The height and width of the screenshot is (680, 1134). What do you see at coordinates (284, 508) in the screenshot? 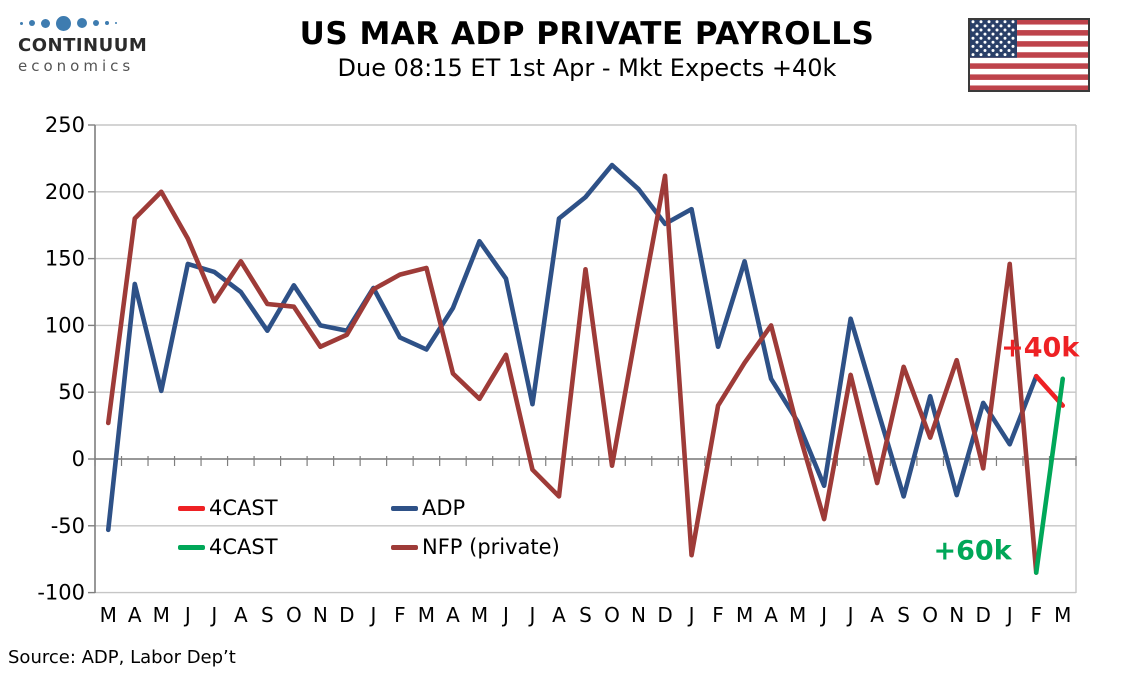
I see `legend-item-4cast-adp: 4CAST` at bounding box center [284, 508].